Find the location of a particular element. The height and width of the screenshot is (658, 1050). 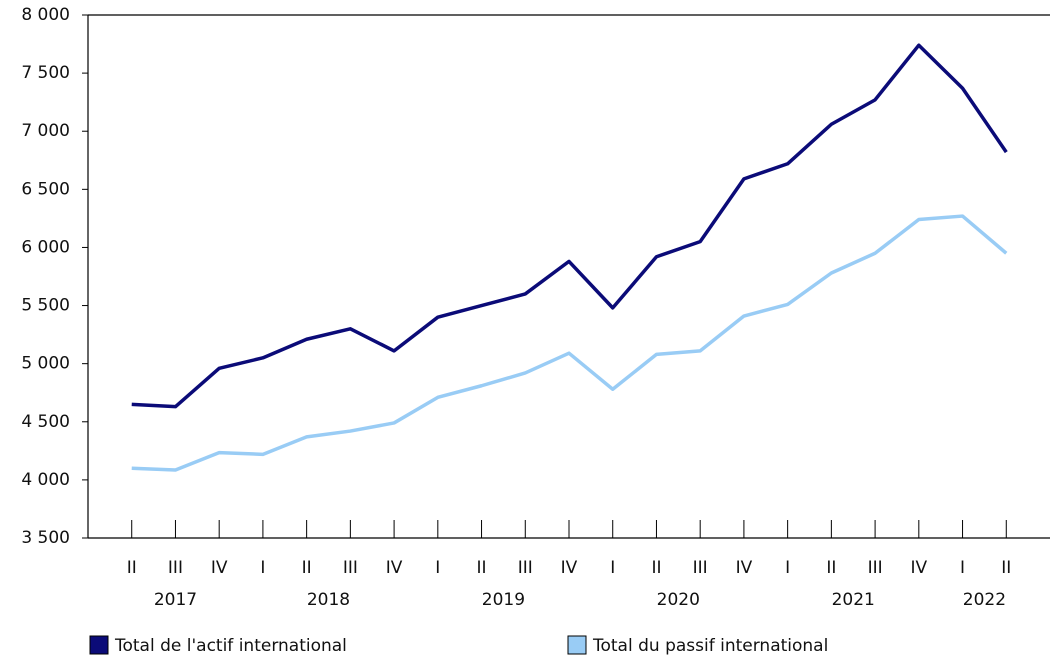

year-label: 2019 is located at coordinates (503, 600).